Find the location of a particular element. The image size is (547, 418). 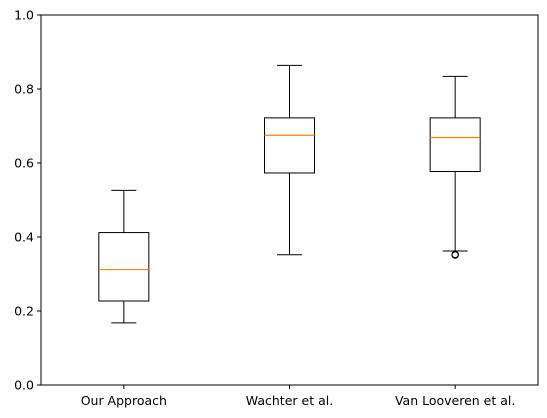

y-tick-label: 0.4 is located at coordinates (24, 237).